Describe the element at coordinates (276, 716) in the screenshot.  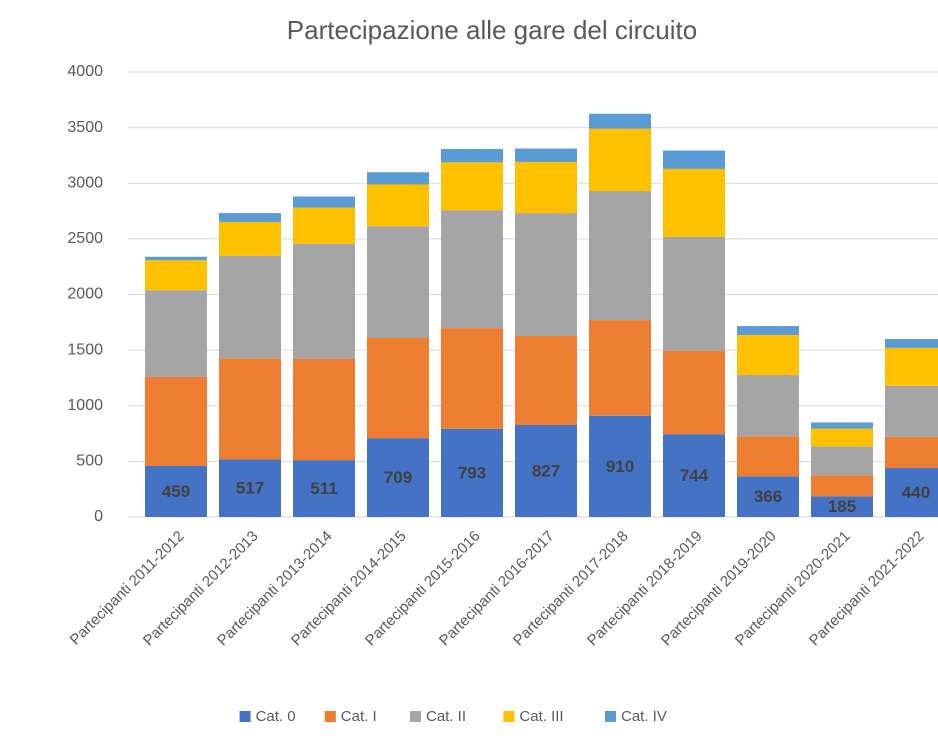
I see `legend-label: Cat. 0` at that location.